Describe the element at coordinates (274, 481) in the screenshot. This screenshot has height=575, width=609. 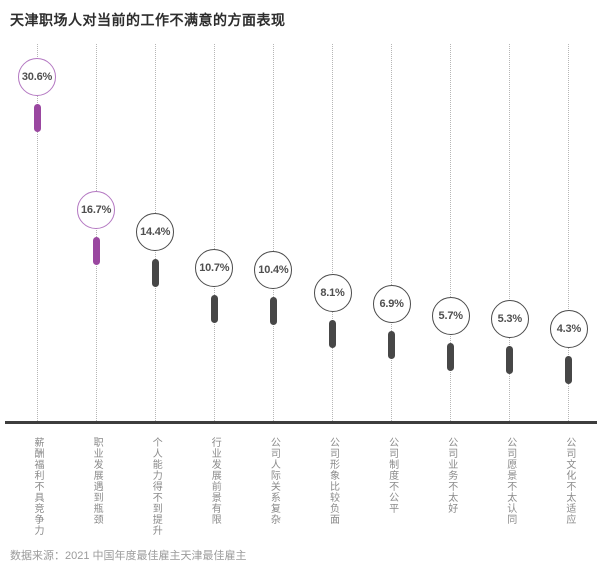
I see `category-label: 公司人际关系复杂` at that location.